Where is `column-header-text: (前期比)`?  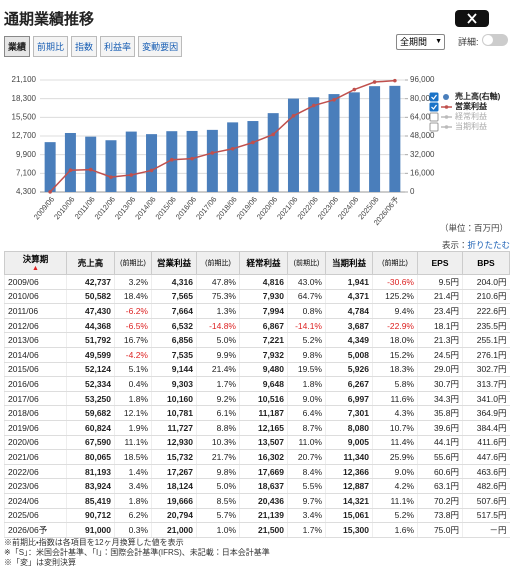 column-header-text: (前期比) is located at coordinates (133, 263).